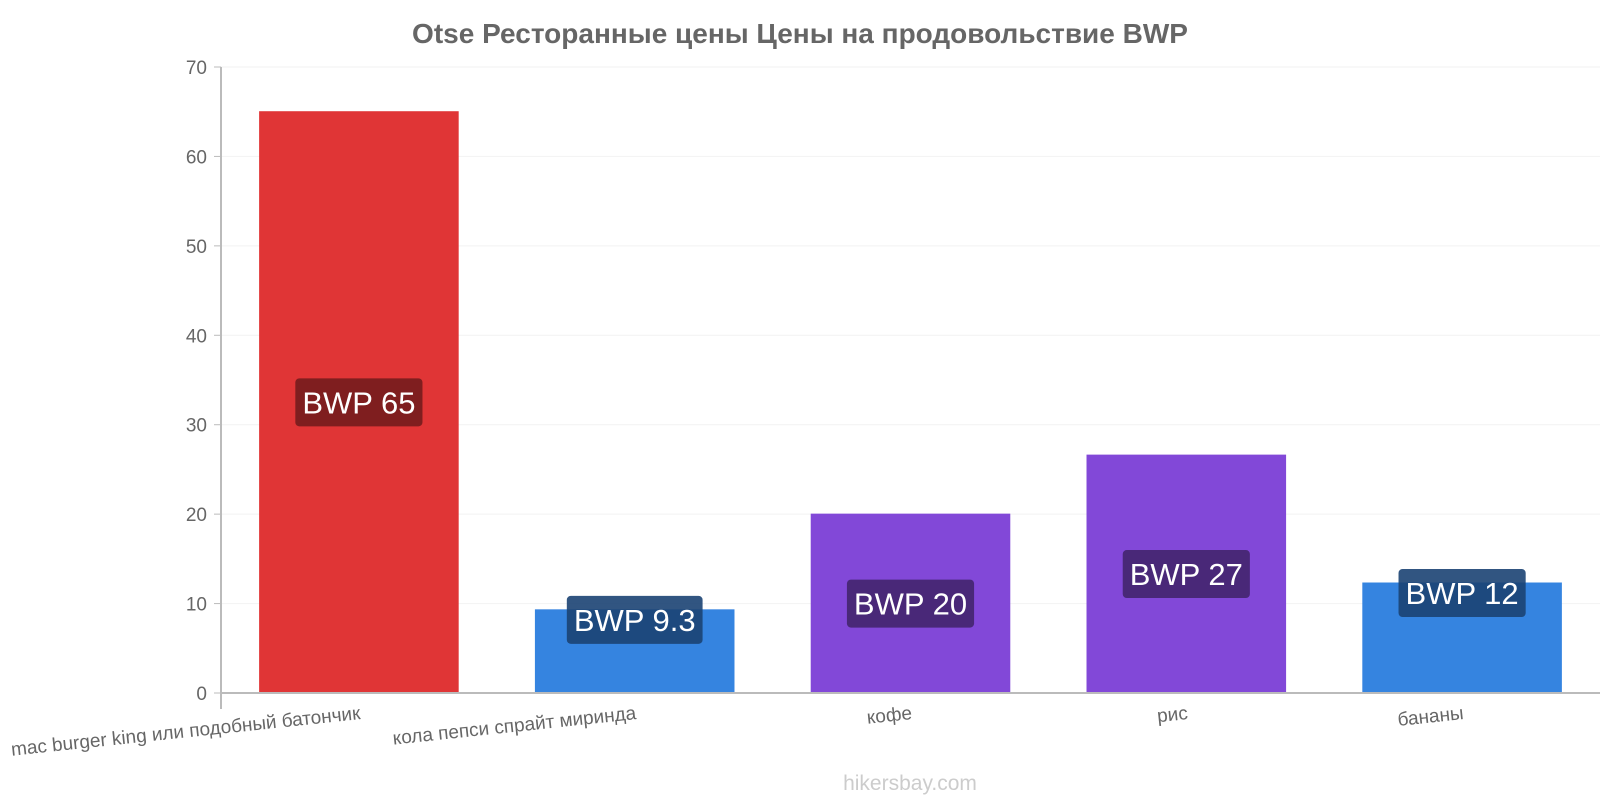 Image resolution: width=1600 pixels, height=800 pixels. What do you see at coordinates (515, 726) in the screenshot?
I see `x-category-label: кола пепси спрайт миринда` at bounding box center [515, 726].